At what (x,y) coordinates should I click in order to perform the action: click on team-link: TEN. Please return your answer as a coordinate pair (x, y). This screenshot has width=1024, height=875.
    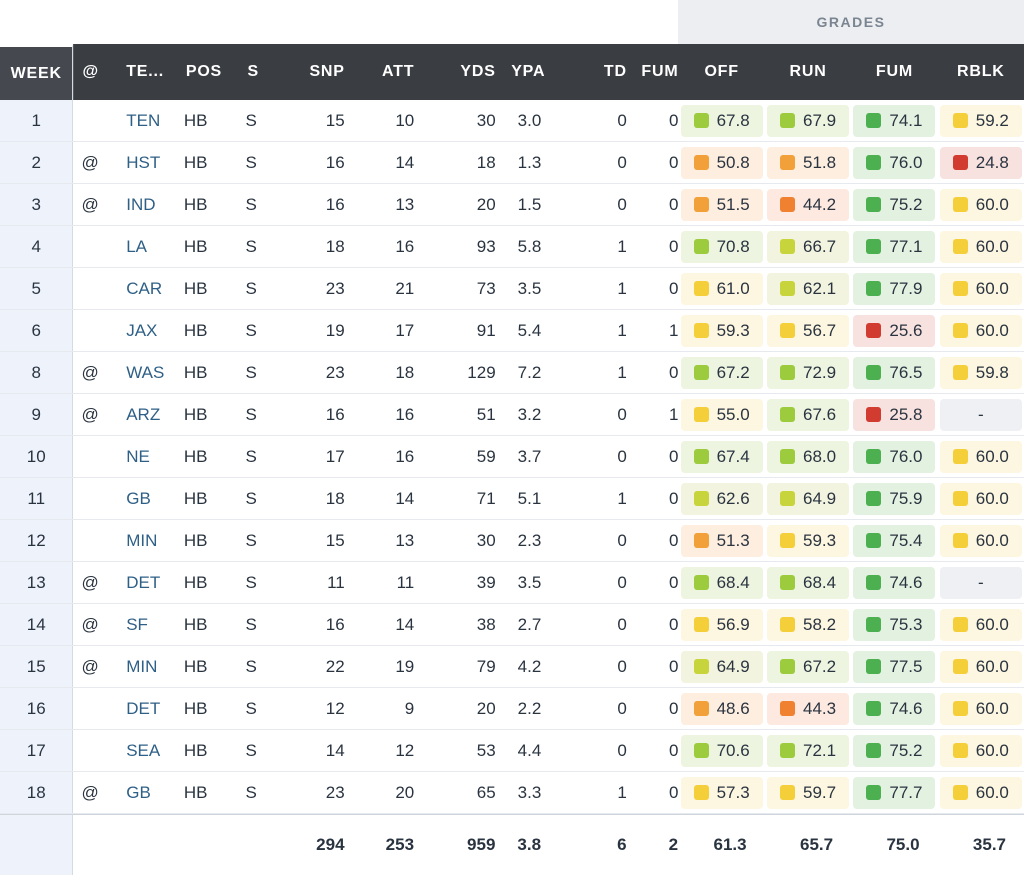
    Looking at the image, I should click on (143, 120).